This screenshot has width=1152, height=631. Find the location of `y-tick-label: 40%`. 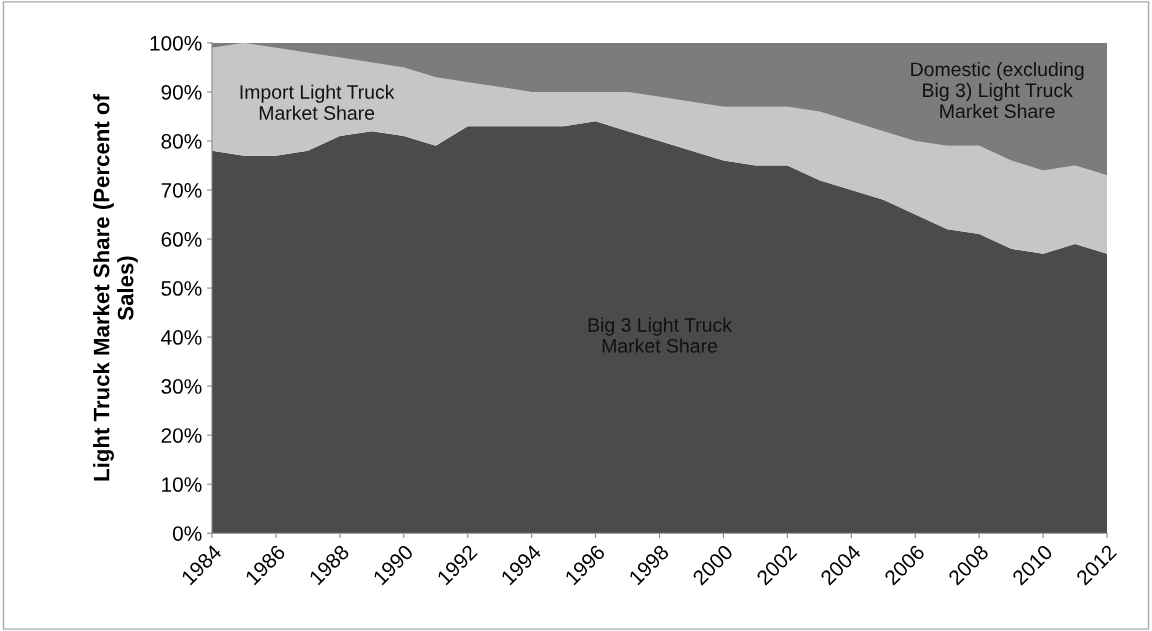

y-tick-label: 40% is located at coordinates (181, 337).